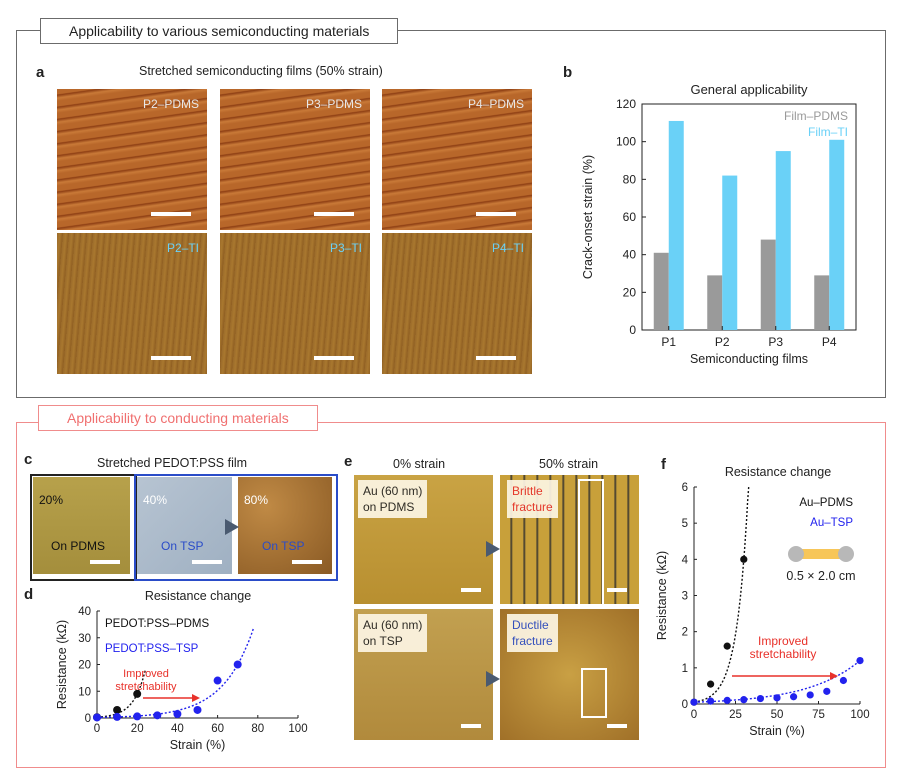 The height and width of the screenshot is (778, 900). Describe the element at coordinates (661, 291) in the screenshot. I see `bar-pdms-P1` at that location.